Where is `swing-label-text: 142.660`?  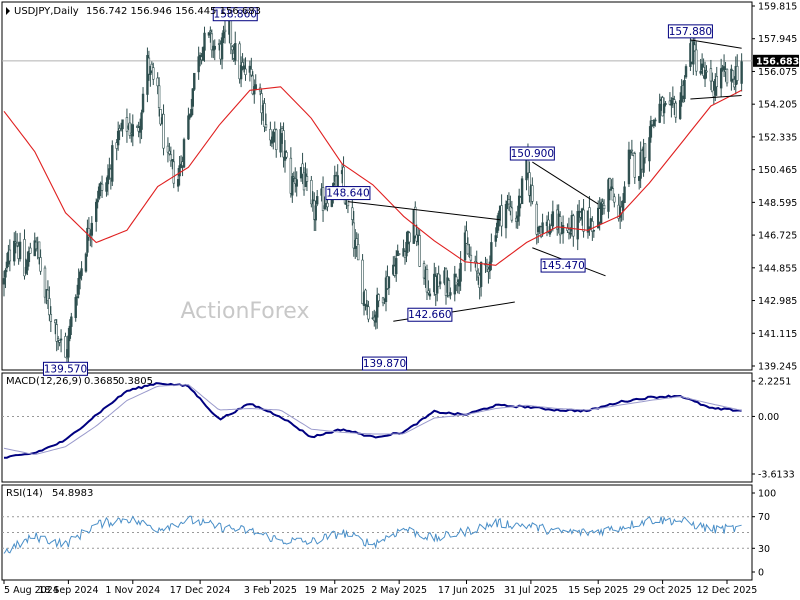
swing-label-text: 142.660 is located at coordinates (429, 315).